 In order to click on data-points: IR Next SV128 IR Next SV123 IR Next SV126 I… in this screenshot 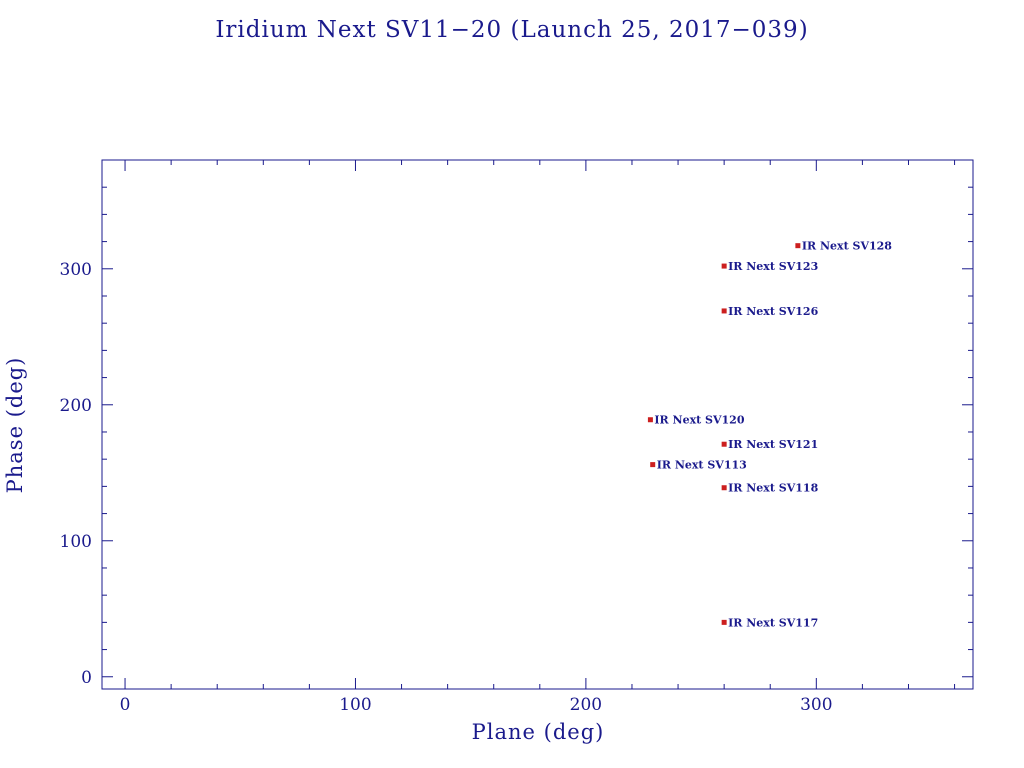, I will do `click(769, 434)`.